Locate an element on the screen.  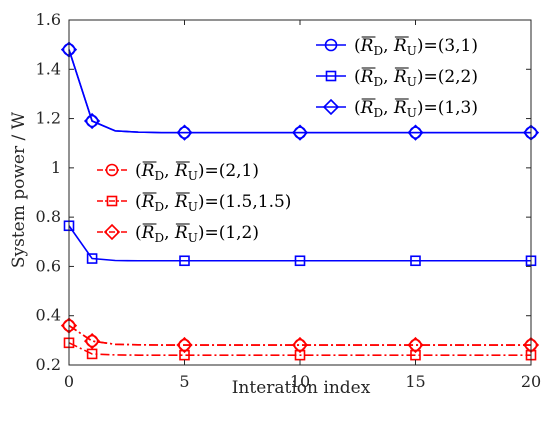
x-tick-label: 0 is located at coordinates (69, 381).